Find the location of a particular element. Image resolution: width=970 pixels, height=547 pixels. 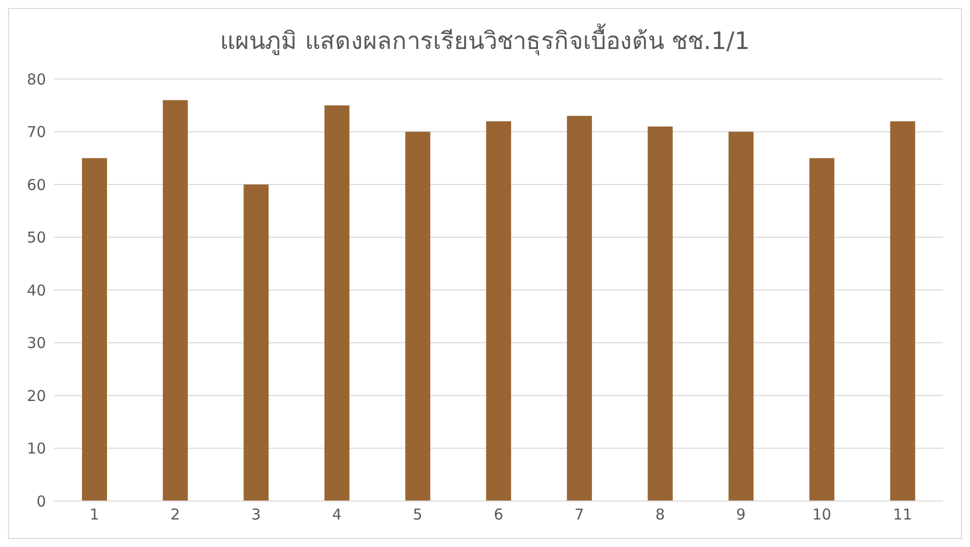

y-tick-label: 40 is located at coordinates (36, 290).